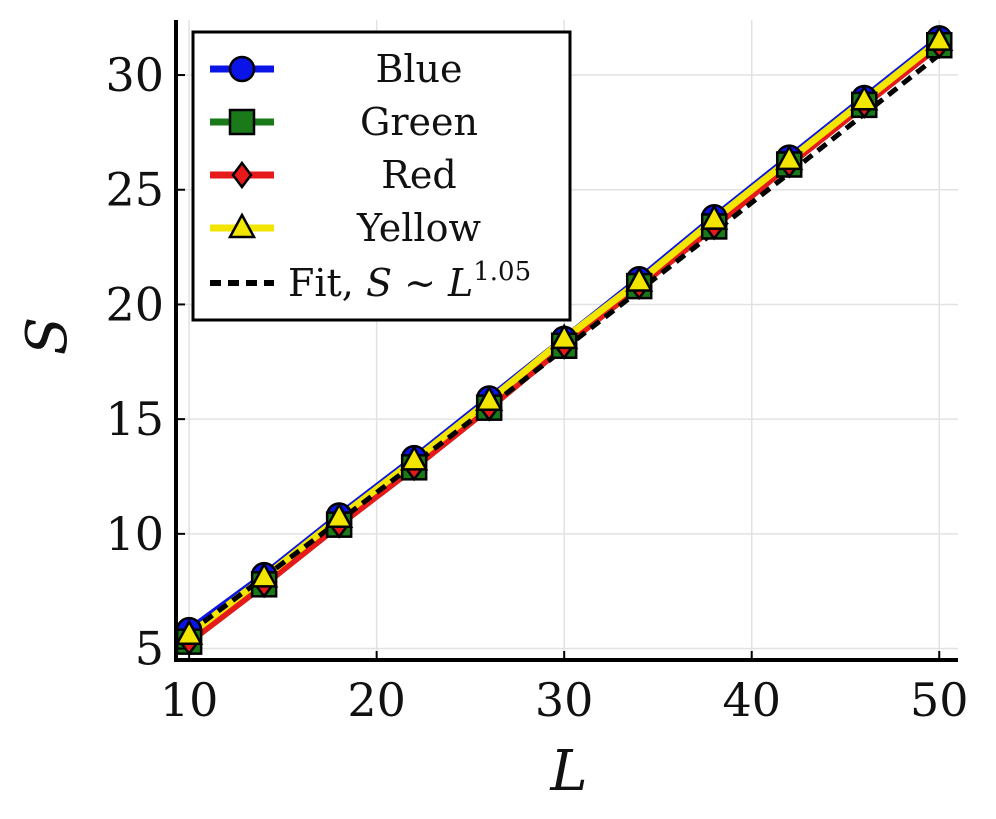  Describe the element at coordinates (409, 281) in the screenshot. I see `legend-label-fit: Fit, S ∼ L1.05` at that location.